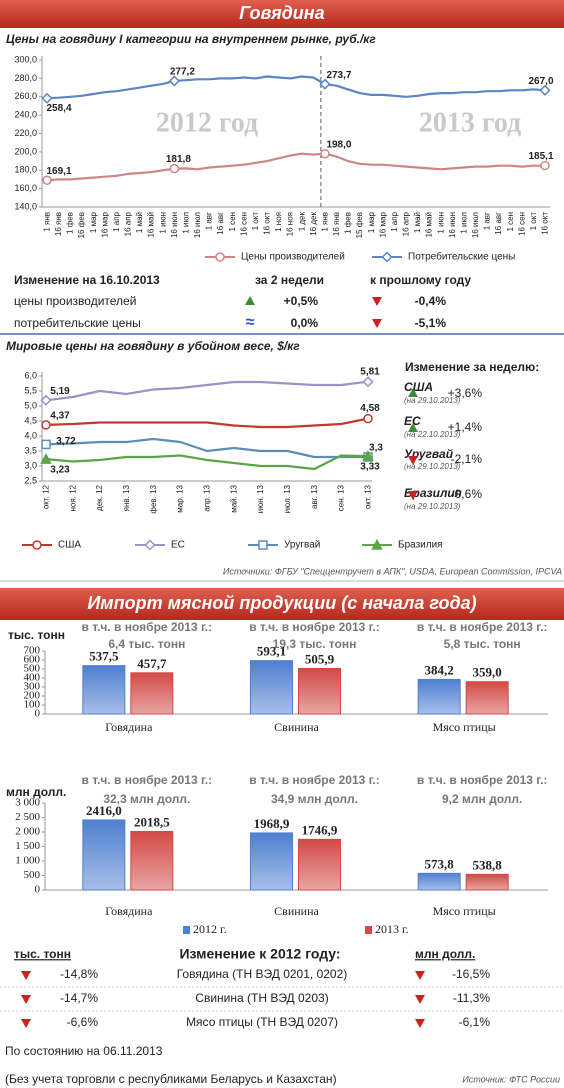 This screenshot has height=1088, width=564. Describe the element at coordinates (272, 823) in the screenshot. I see `value-label: 1968,9` at that location.